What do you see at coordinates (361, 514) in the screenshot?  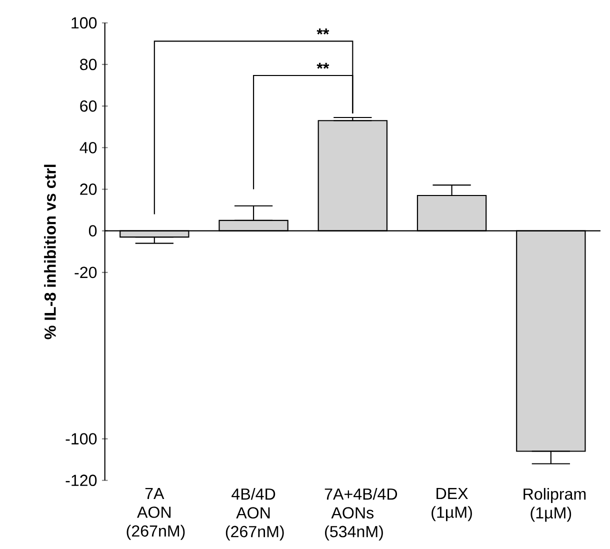 I see `x-tick-label: 7A+4B/4D AONs (534nM)` at bounding box center [361, 514].